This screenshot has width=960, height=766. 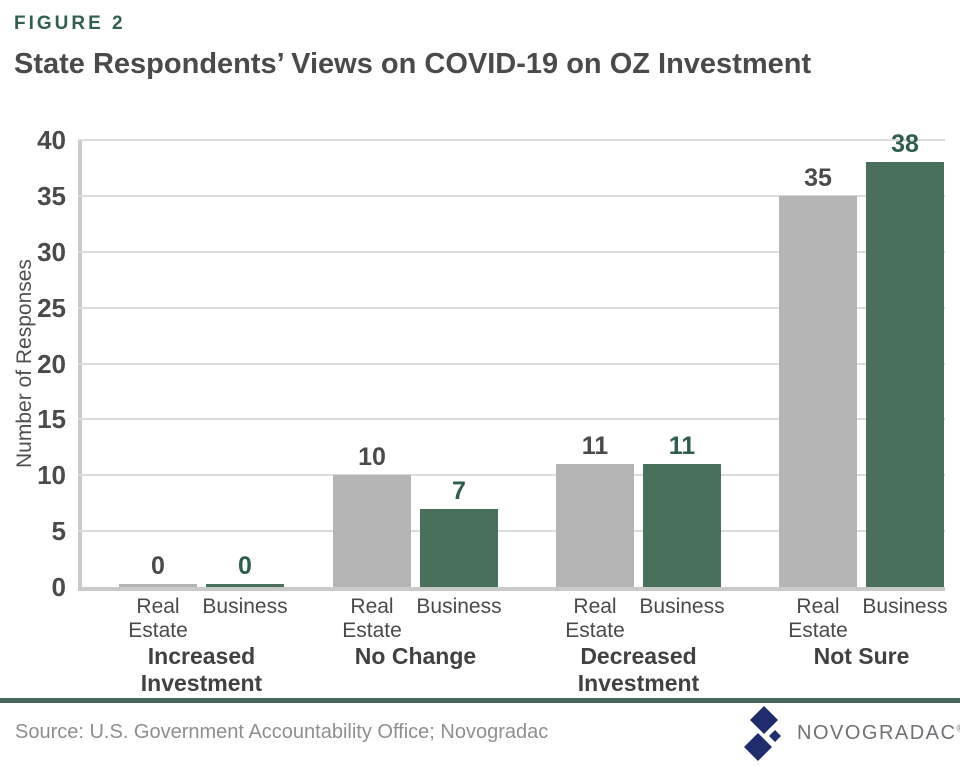 What do you see at coordinates (80, 365) in the screenshot?
I see `y-axis-line` at bounding box center [80, 365].